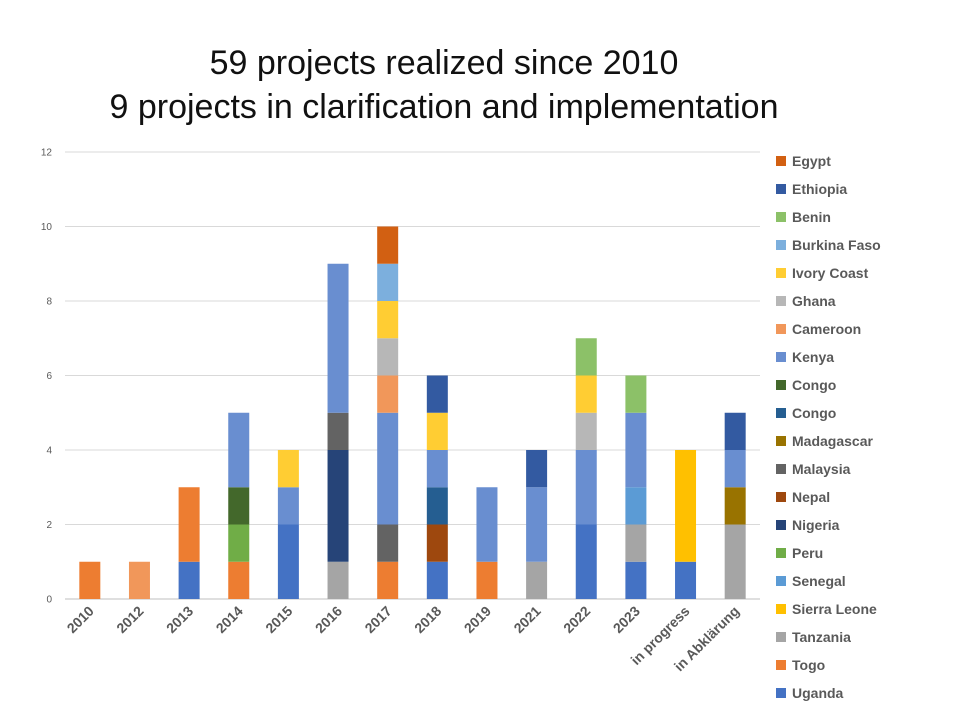 This screenshot has height=720, width=960. Describe the element at coordinates (813, 357) in the screenshot. I see `legend-label: Kenya` at that location.